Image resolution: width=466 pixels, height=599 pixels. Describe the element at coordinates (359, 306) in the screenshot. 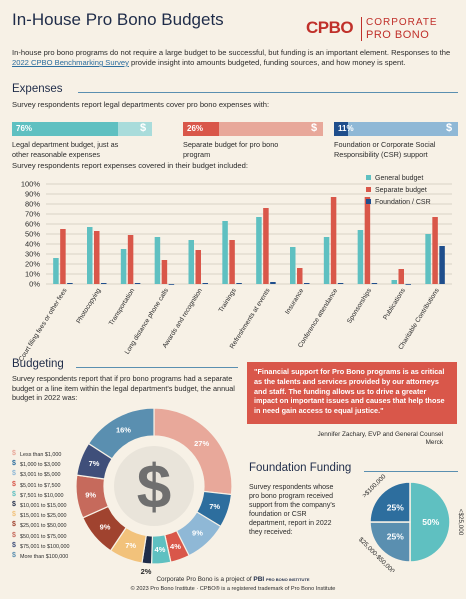

I see `x-tick-label: Sponsorships` at that location.